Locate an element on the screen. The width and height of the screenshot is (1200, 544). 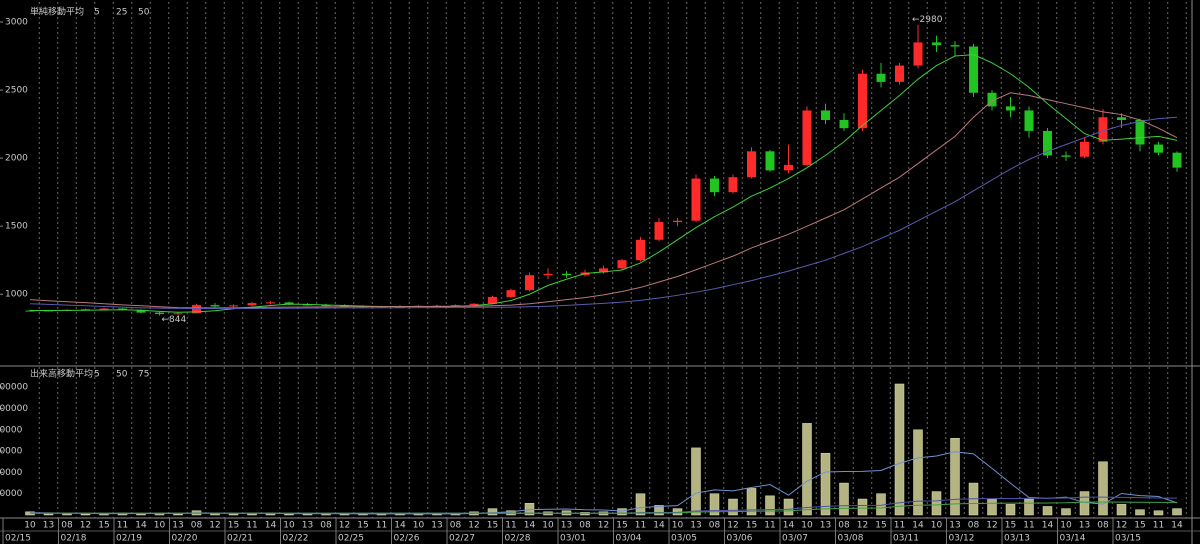
date-label: 03/14 is located at coordinates (1073, 539).